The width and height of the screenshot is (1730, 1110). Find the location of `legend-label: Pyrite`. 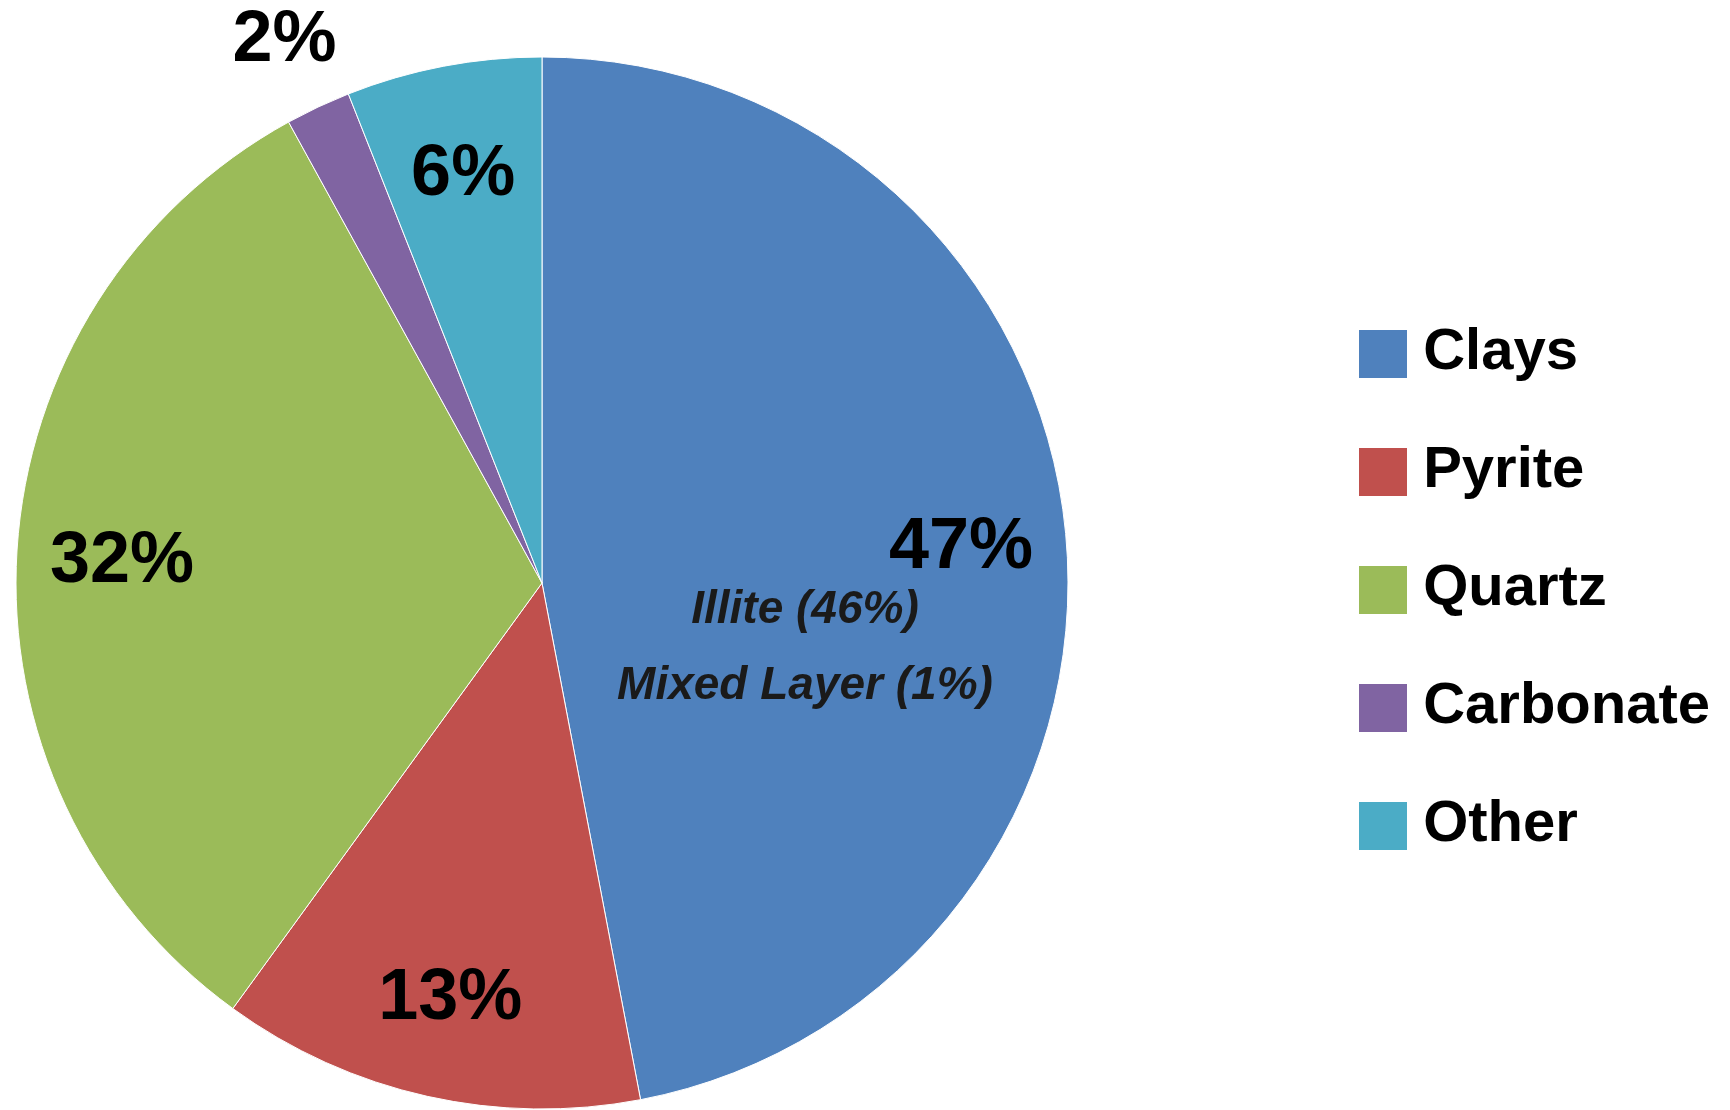

legend-label: Pyrite is located at coordinates (1504, 466).